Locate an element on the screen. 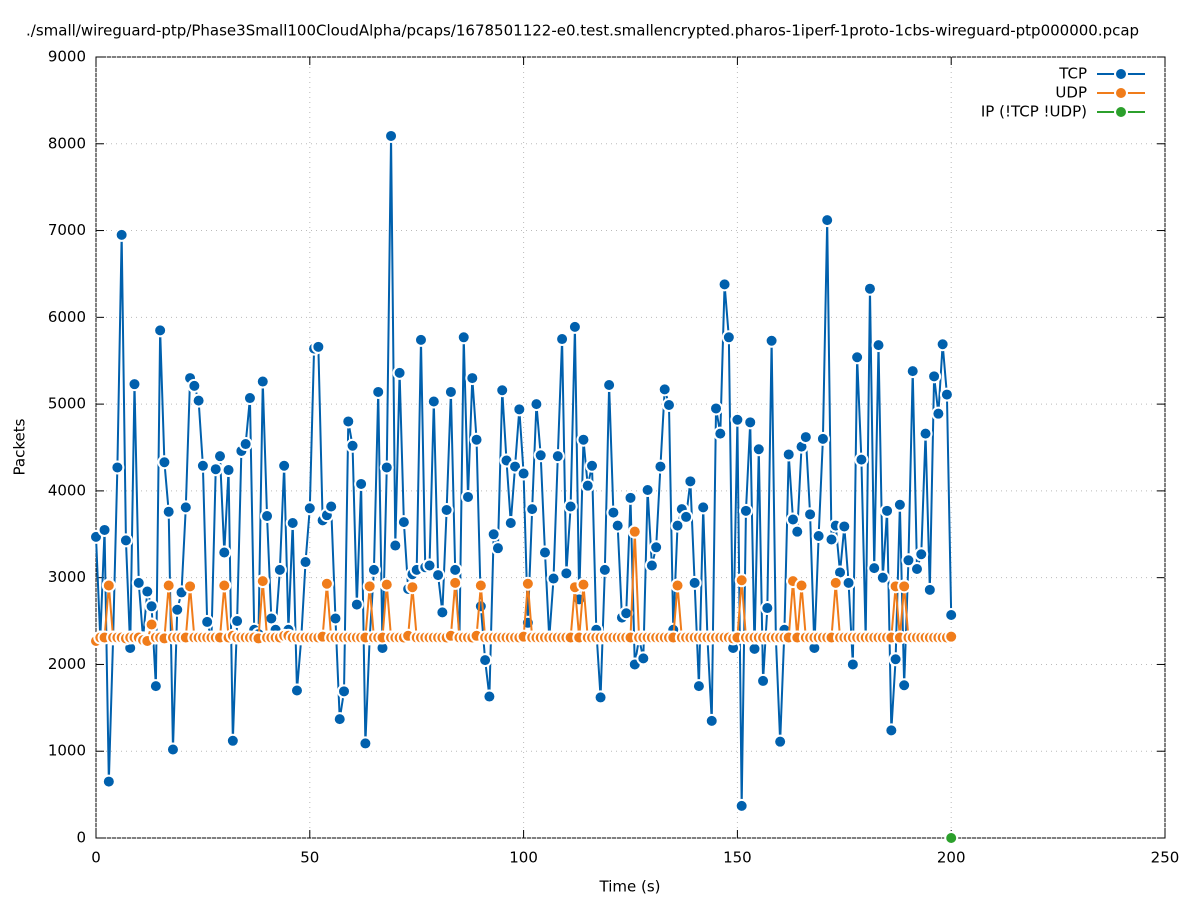  legend-swatch is located at coordinates (1121, 112).